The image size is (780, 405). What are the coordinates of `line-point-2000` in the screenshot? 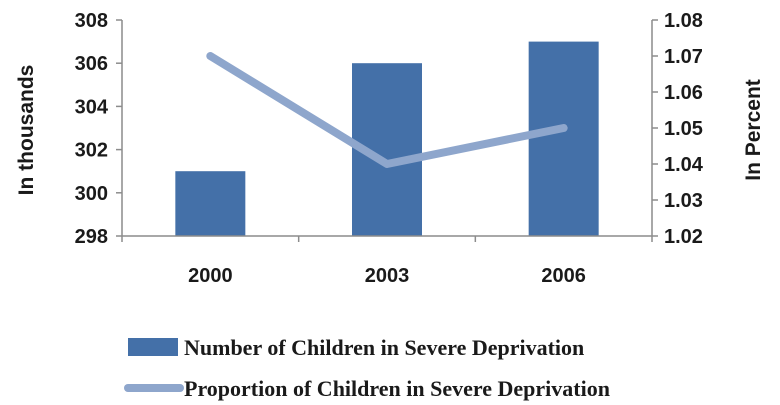 It's located at (210, 56).